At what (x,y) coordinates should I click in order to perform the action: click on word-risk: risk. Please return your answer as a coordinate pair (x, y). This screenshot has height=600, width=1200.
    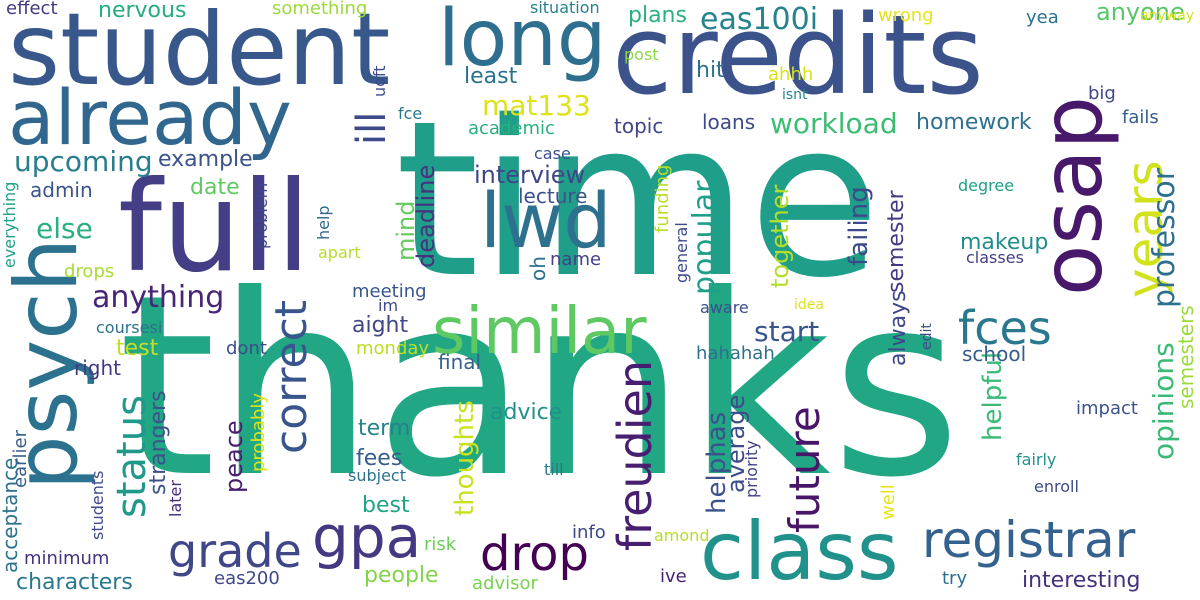
    Looking at the image, I should click on (440, 544).